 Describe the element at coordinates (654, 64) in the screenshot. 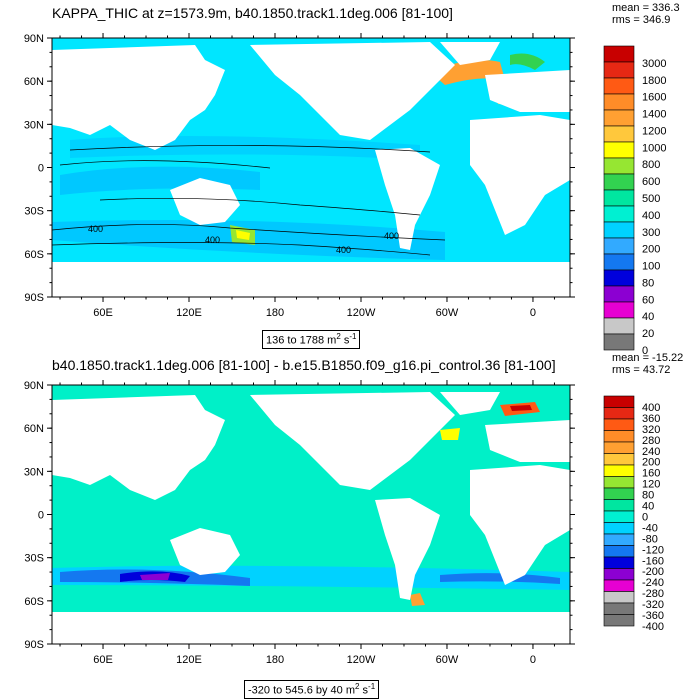

I see `colorbar-label: 3000` at that location.